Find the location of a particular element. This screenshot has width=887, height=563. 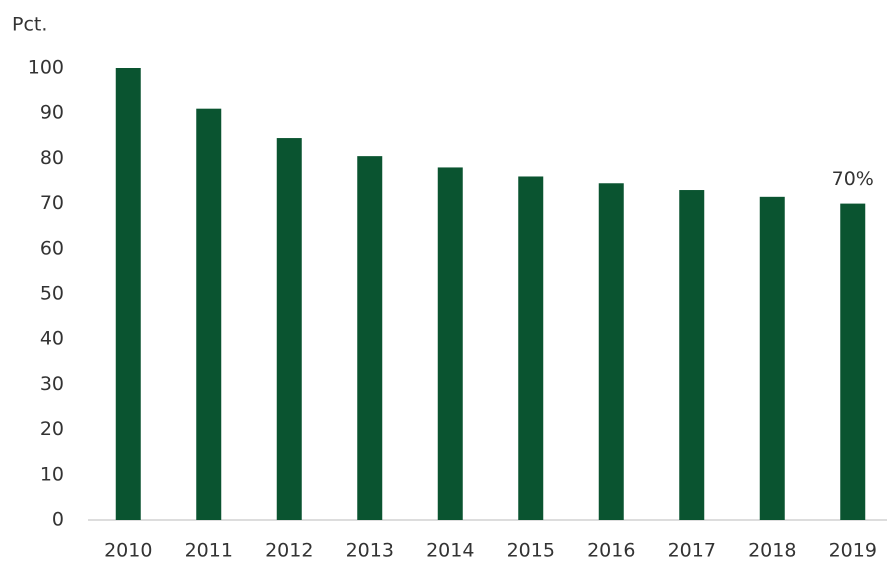

x-tick-label: 2014 is located at coordinates (450, 551).